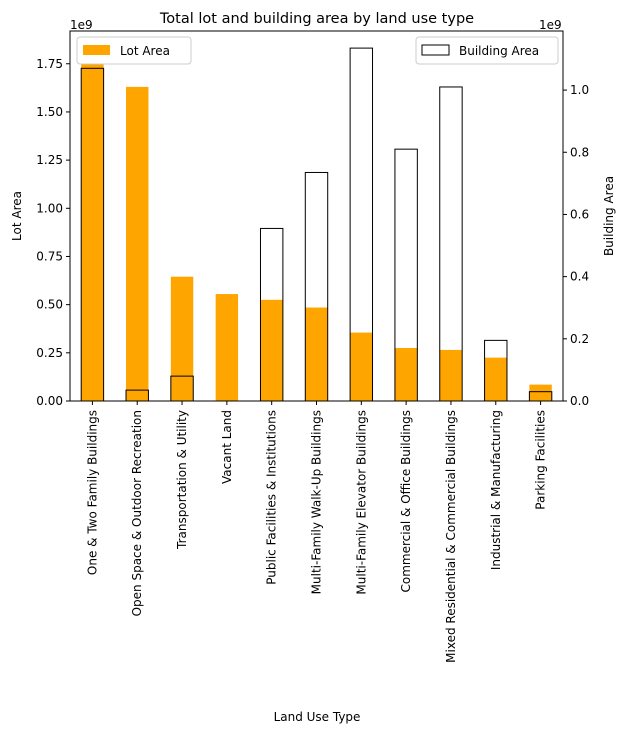 The width and height of the screenshot is (627, 733). I want to click on right-tick-label: 0.2, so click(579, 339).